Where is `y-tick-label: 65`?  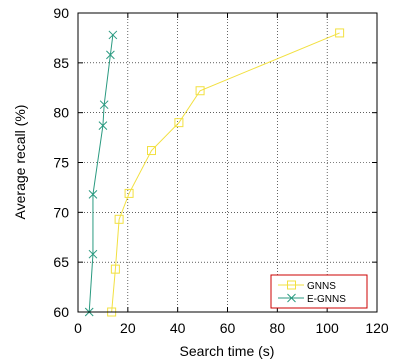
y-tick-label: 65 is located at coordinates (61, 262).